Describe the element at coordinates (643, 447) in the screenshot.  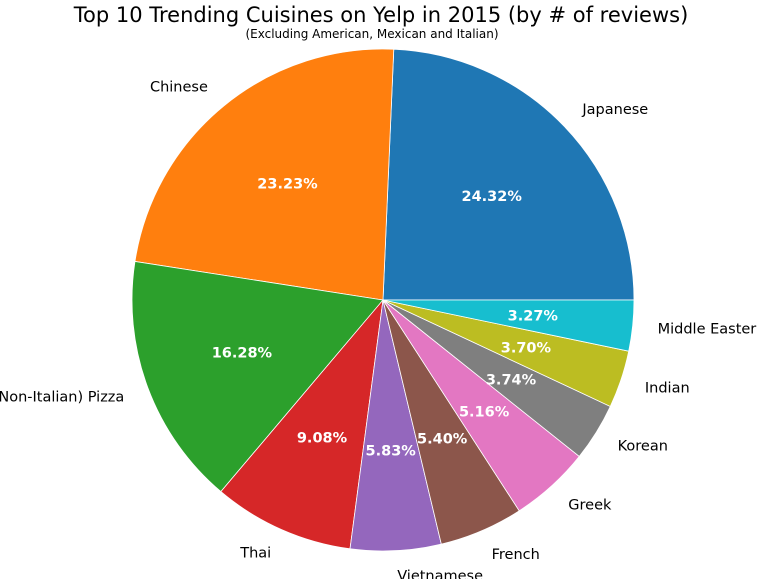
I see `category-label-korean: Korean` at that location.